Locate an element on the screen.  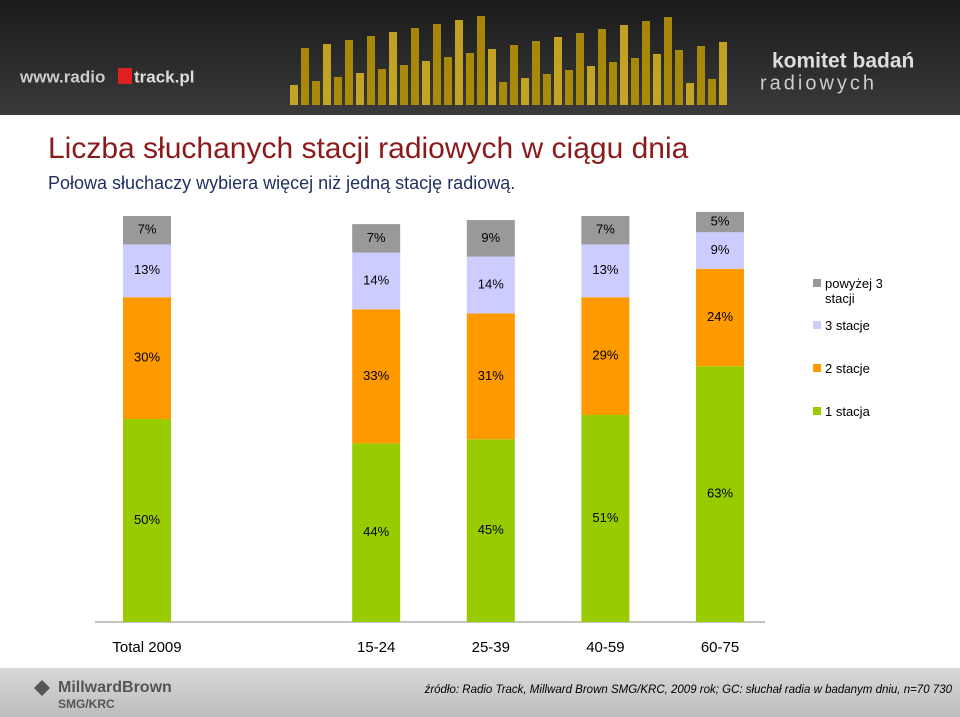
equalizer is located at coordinates (508, 60).